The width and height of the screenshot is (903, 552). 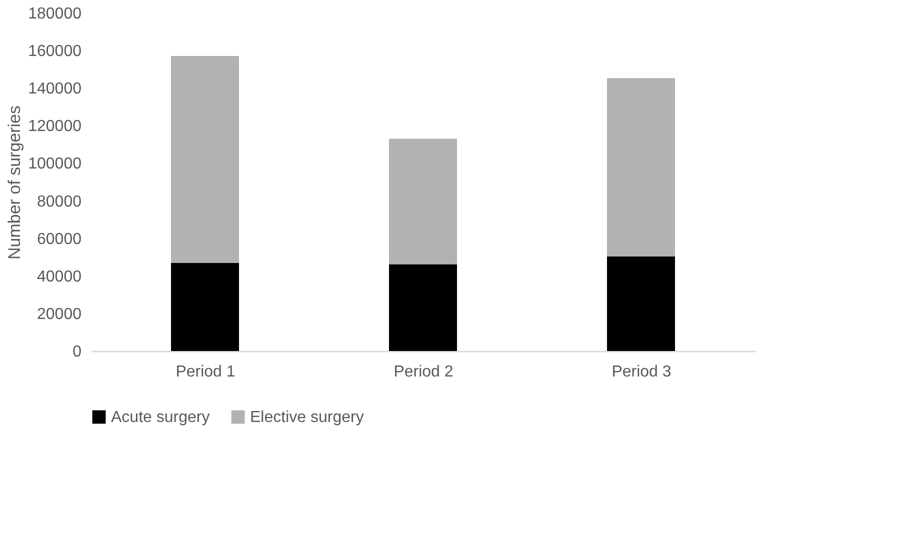 I want to click on x-tick-label: Period 2, so click(x=424, y=372).